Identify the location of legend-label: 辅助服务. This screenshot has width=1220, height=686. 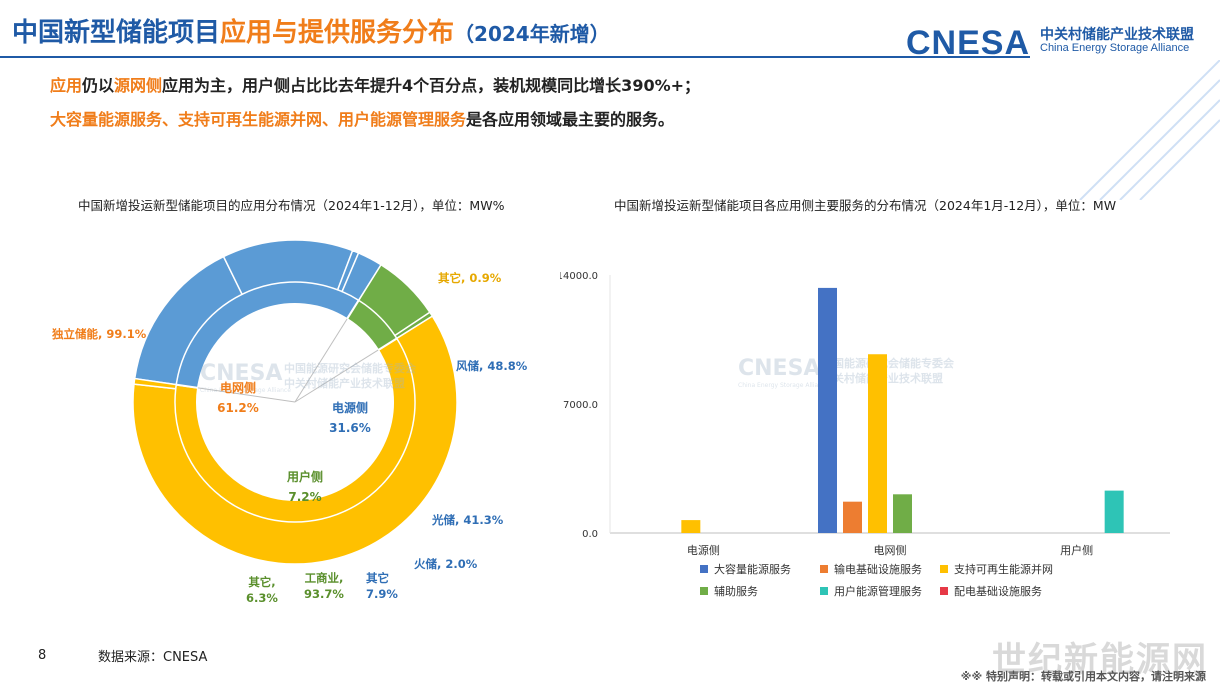
(736, 591).